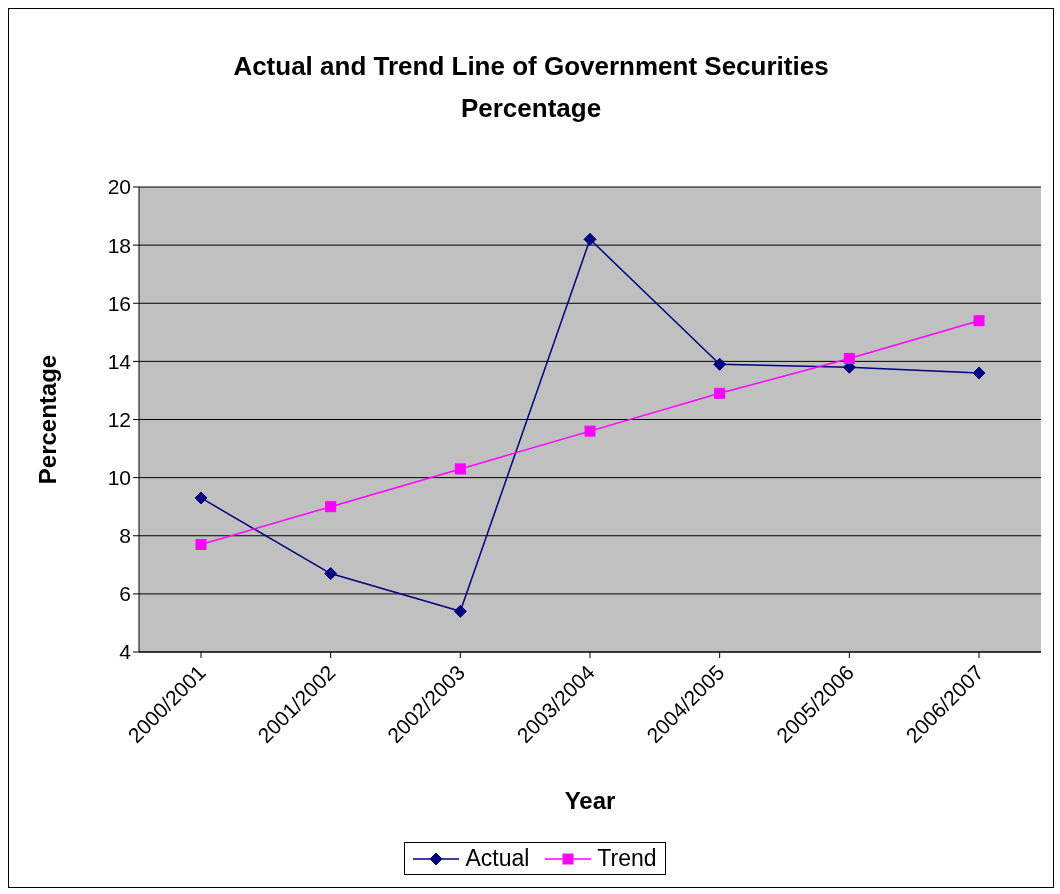  Describe the element at coordinates (119, 187) in the screenshot. I see `y-tick-label: 20` at that location.